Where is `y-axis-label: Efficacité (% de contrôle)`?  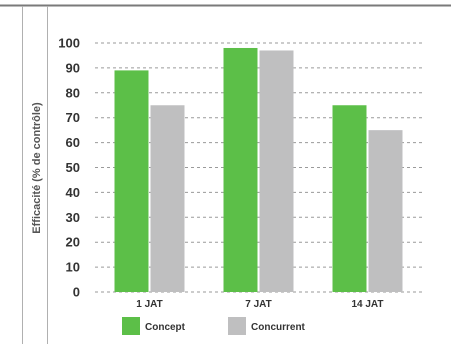
y-axis-label: Efficacité (% de contrôle) is located at coordinates (37, 168).